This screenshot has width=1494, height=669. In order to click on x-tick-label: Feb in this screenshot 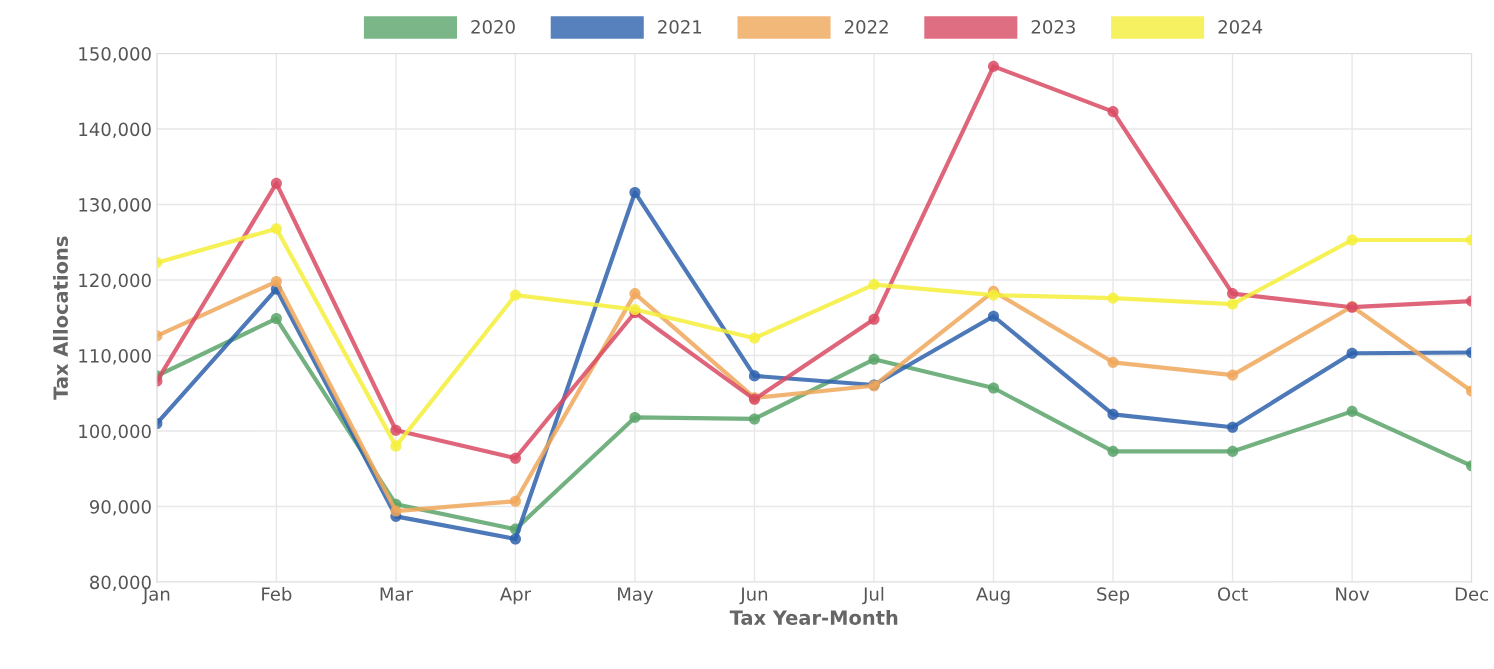, I will do `click(277, 593)`.